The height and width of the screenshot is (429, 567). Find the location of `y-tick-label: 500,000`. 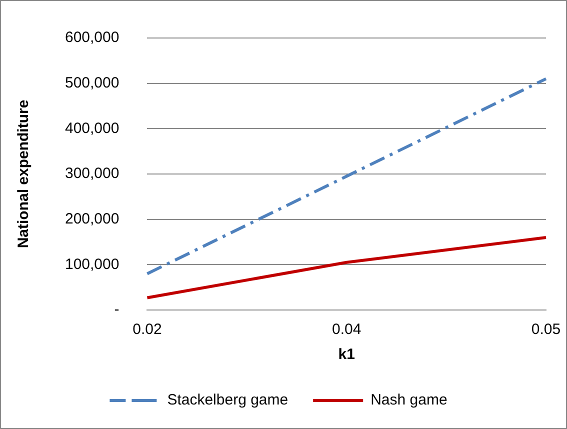

y-tick-label: 500,000 is located at coordinates (92, 83).